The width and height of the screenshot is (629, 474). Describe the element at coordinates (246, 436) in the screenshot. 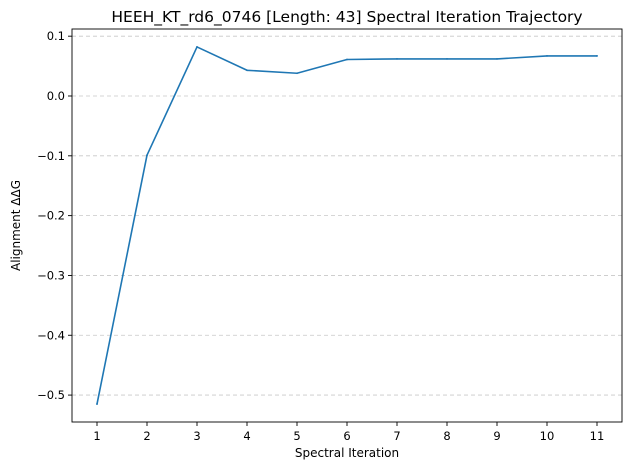

I see `x-tick-label: 4` at that location.